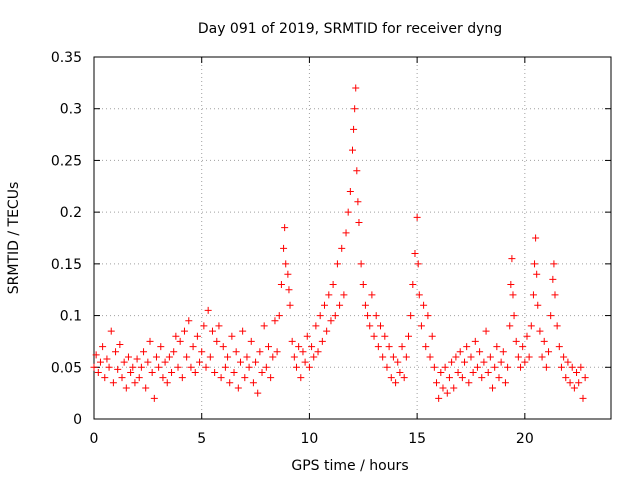 This screenshot has height=480, width=640. I want to click on y-tick-label: 0.15, so click(66, 265).